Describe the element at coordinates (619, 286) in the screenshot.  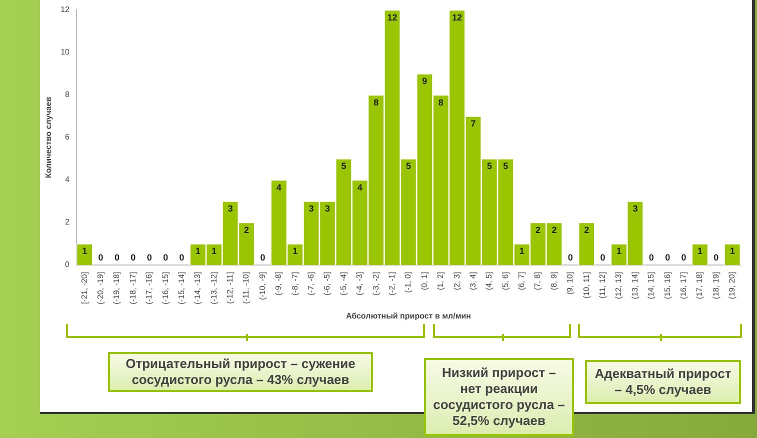
I see `x-tick-label: (12, 13]` at that location.